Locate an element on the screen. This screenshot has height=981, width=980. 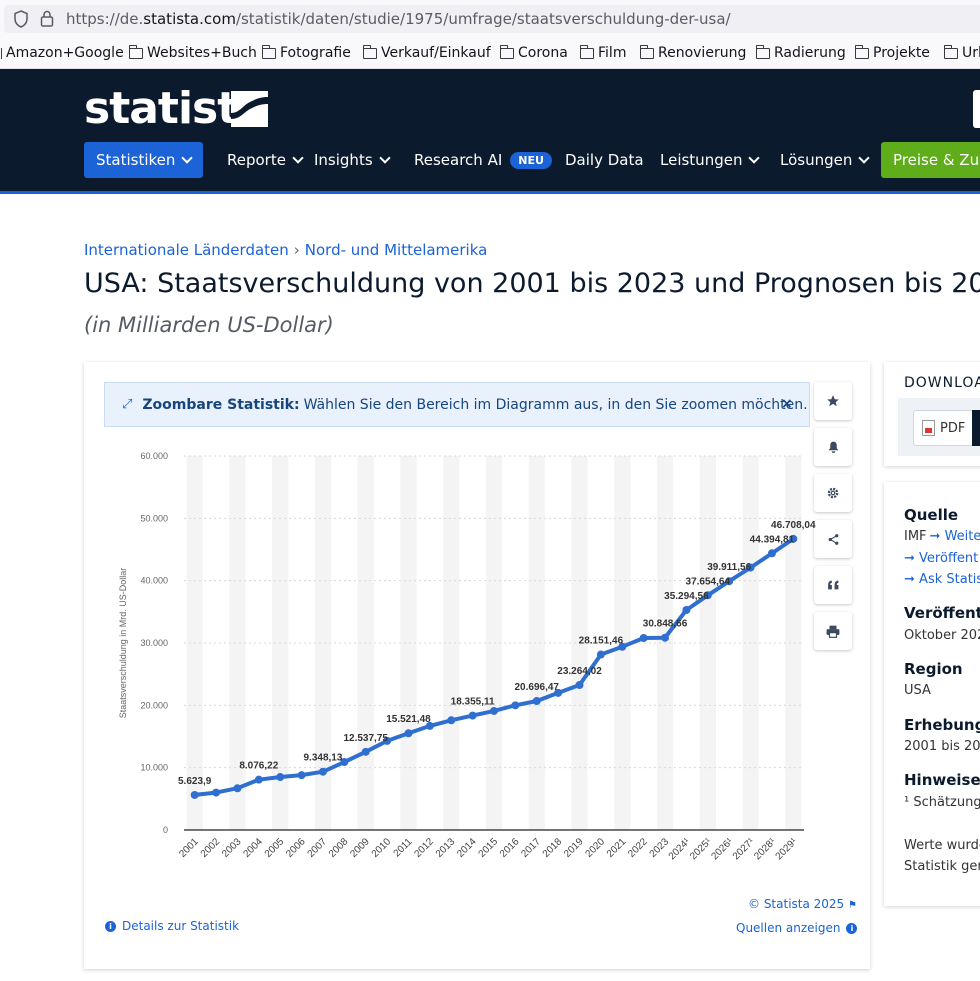
pdf-download-button: PDF is located at coordinates (943, 428).